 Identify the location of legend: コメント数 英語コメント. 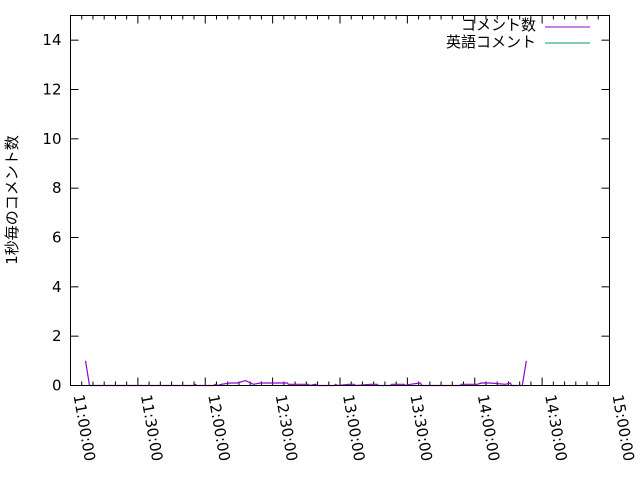
(518, 33).